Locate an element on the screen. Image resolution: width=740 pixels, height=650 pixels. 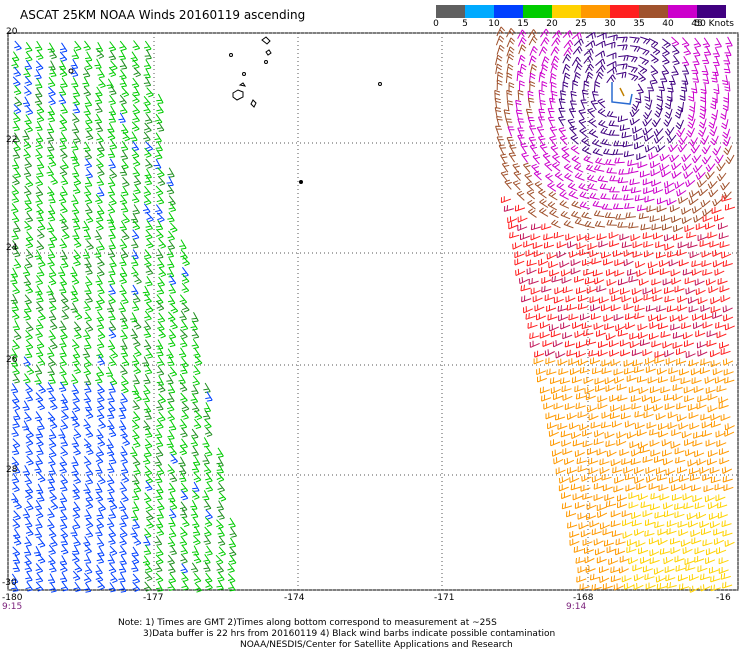
legend-tick-label: 0 is located at coordinates (436, 24).